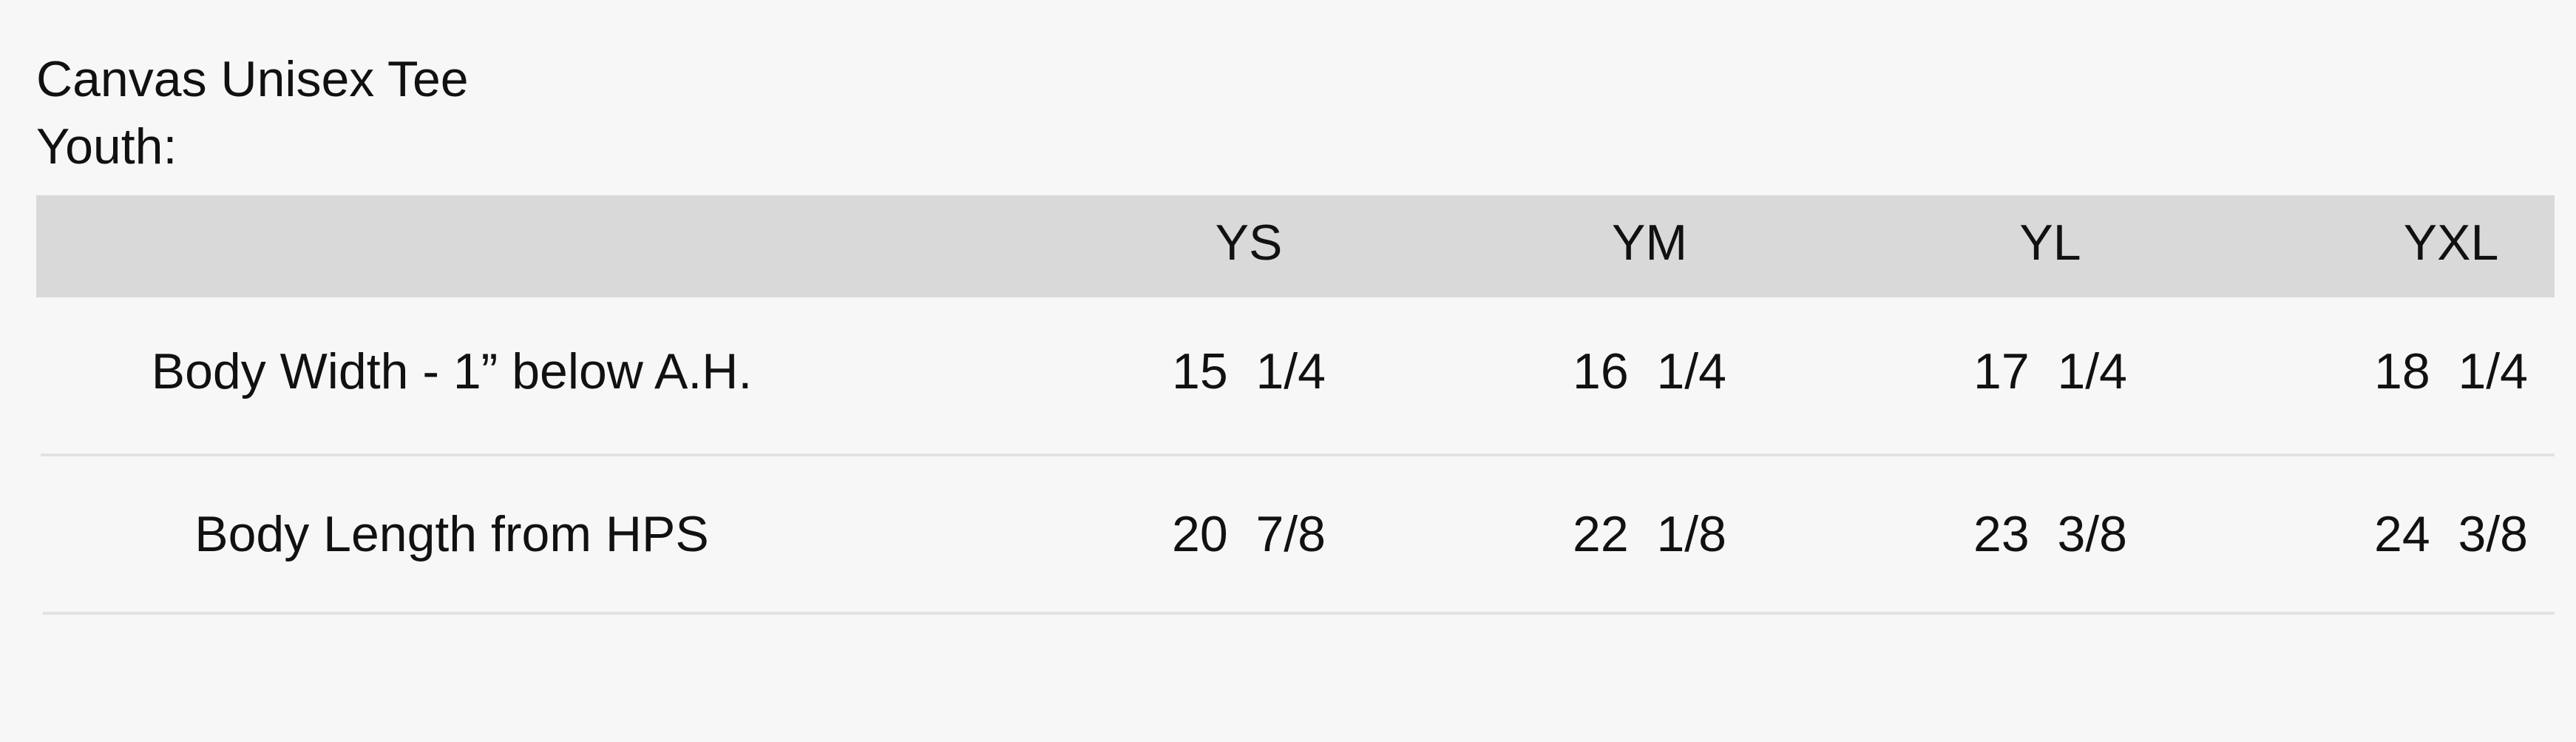 This screenshot has height=742, width=2576. I want to click on column-header: YS, so click(1249, 243).